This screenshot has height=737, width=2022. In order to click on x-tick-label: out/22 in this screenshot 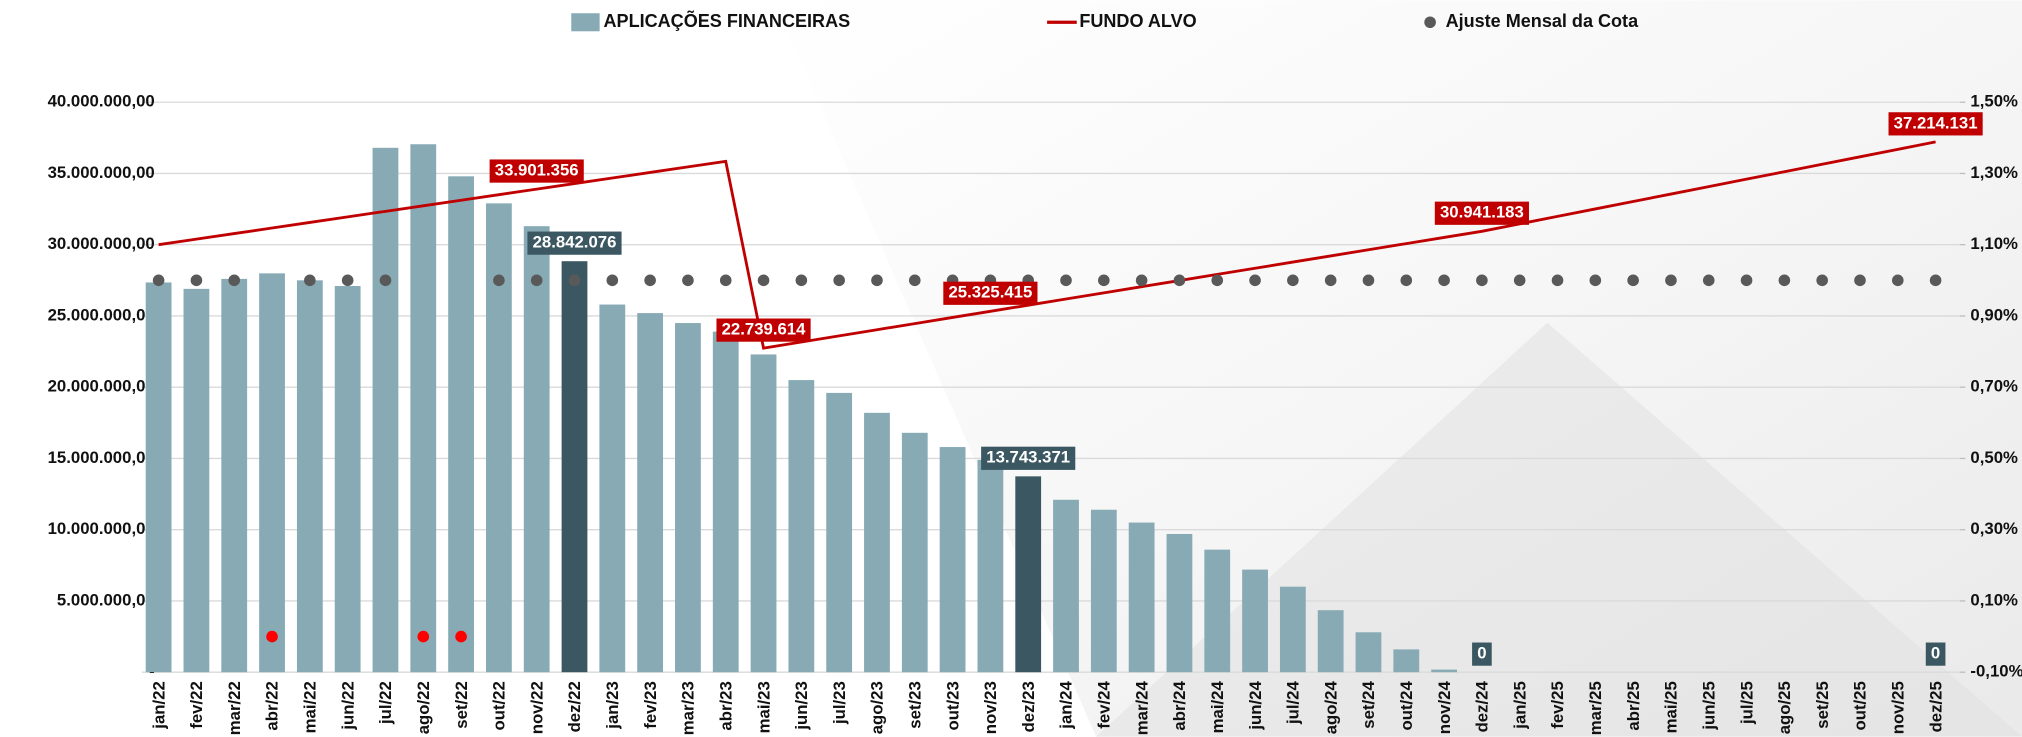, I will do `click(499, 705)`.